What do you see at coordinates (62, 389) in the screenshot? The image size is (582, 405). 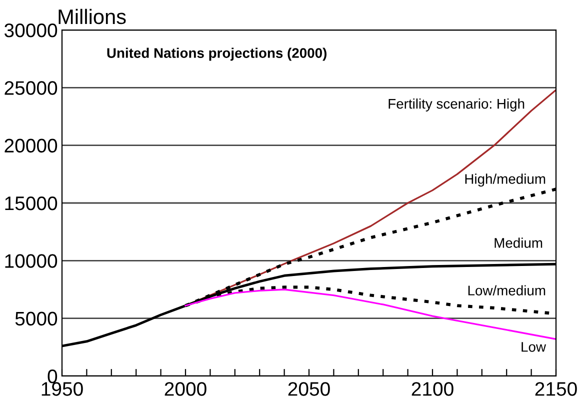 I see `x-tick-label: 1950` at bounding box center [62, 389].